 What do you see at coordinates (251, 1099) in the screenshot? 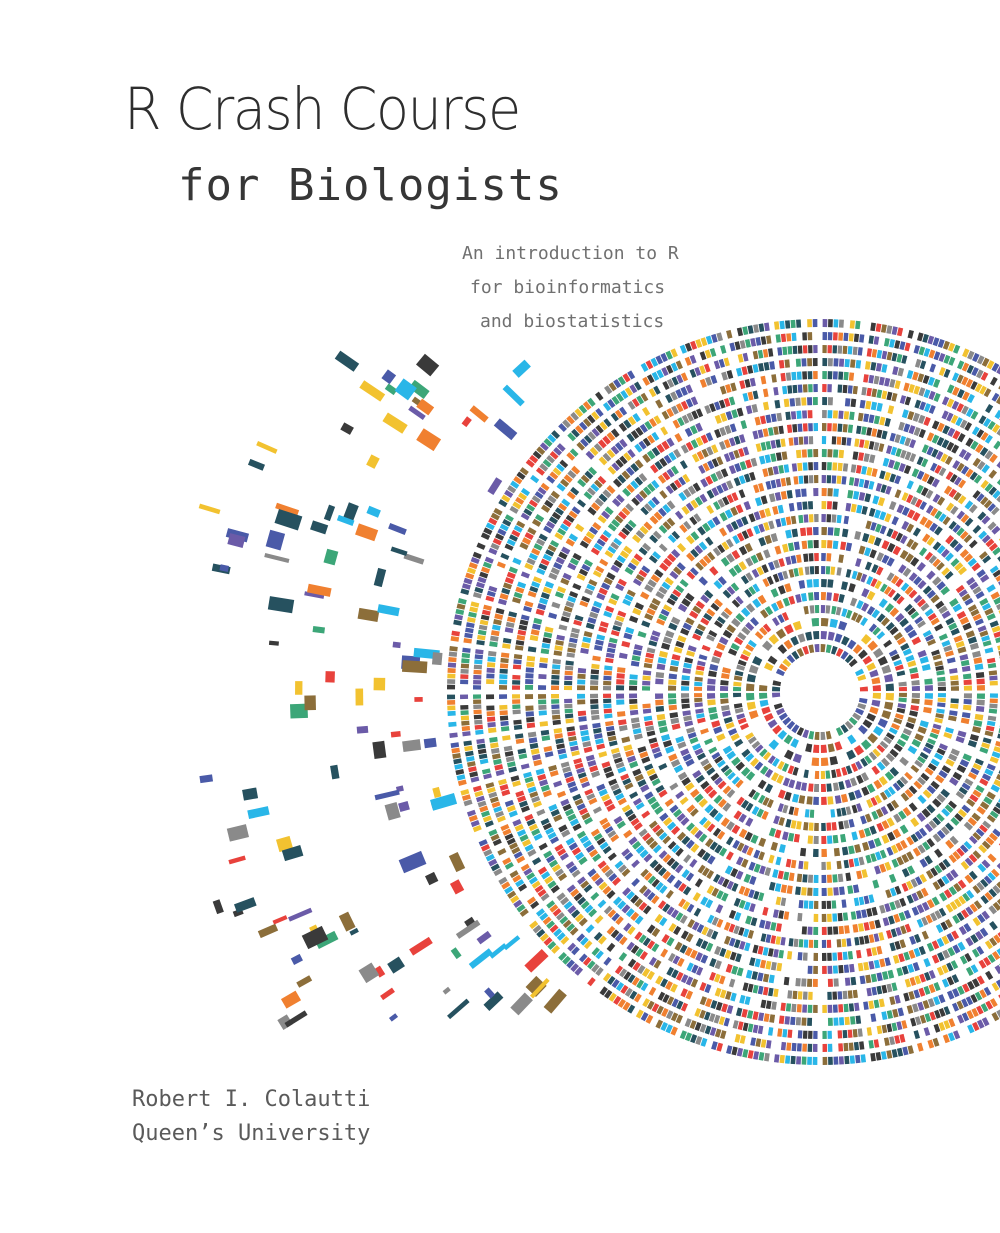
I see `author-name: Robert I. Colautti` at bounding box center [251, 1099].